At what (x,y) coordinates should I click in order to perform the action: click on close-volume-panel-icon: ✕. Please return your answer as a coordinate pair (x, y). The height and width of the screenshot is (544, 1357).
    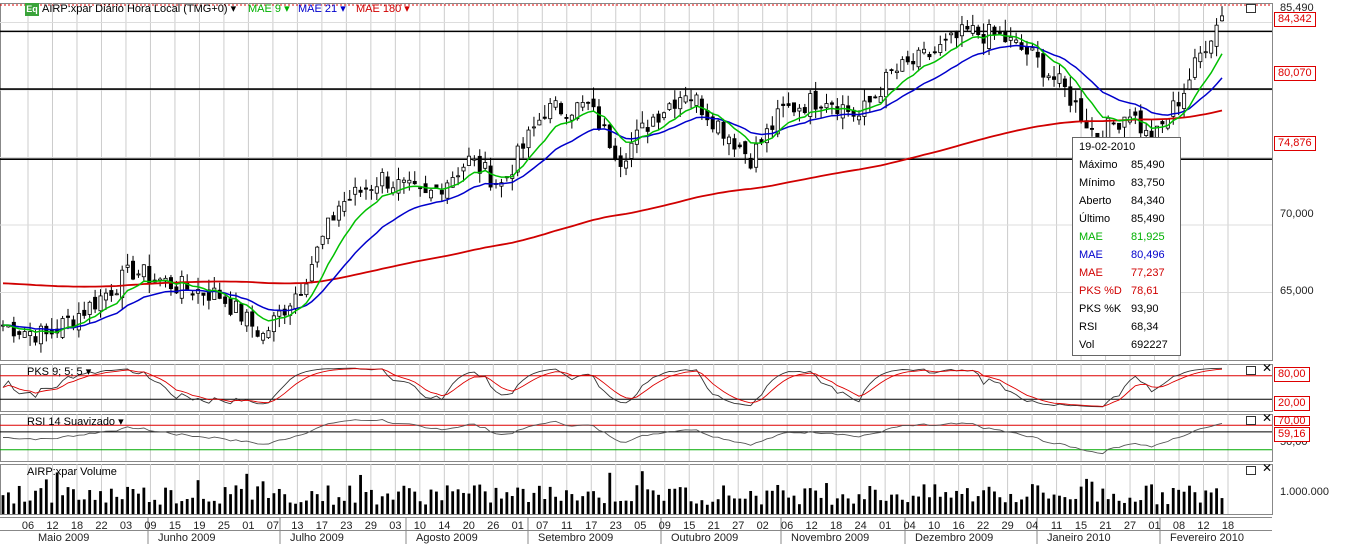
    Looking at the image, I should click on (1267, 468).